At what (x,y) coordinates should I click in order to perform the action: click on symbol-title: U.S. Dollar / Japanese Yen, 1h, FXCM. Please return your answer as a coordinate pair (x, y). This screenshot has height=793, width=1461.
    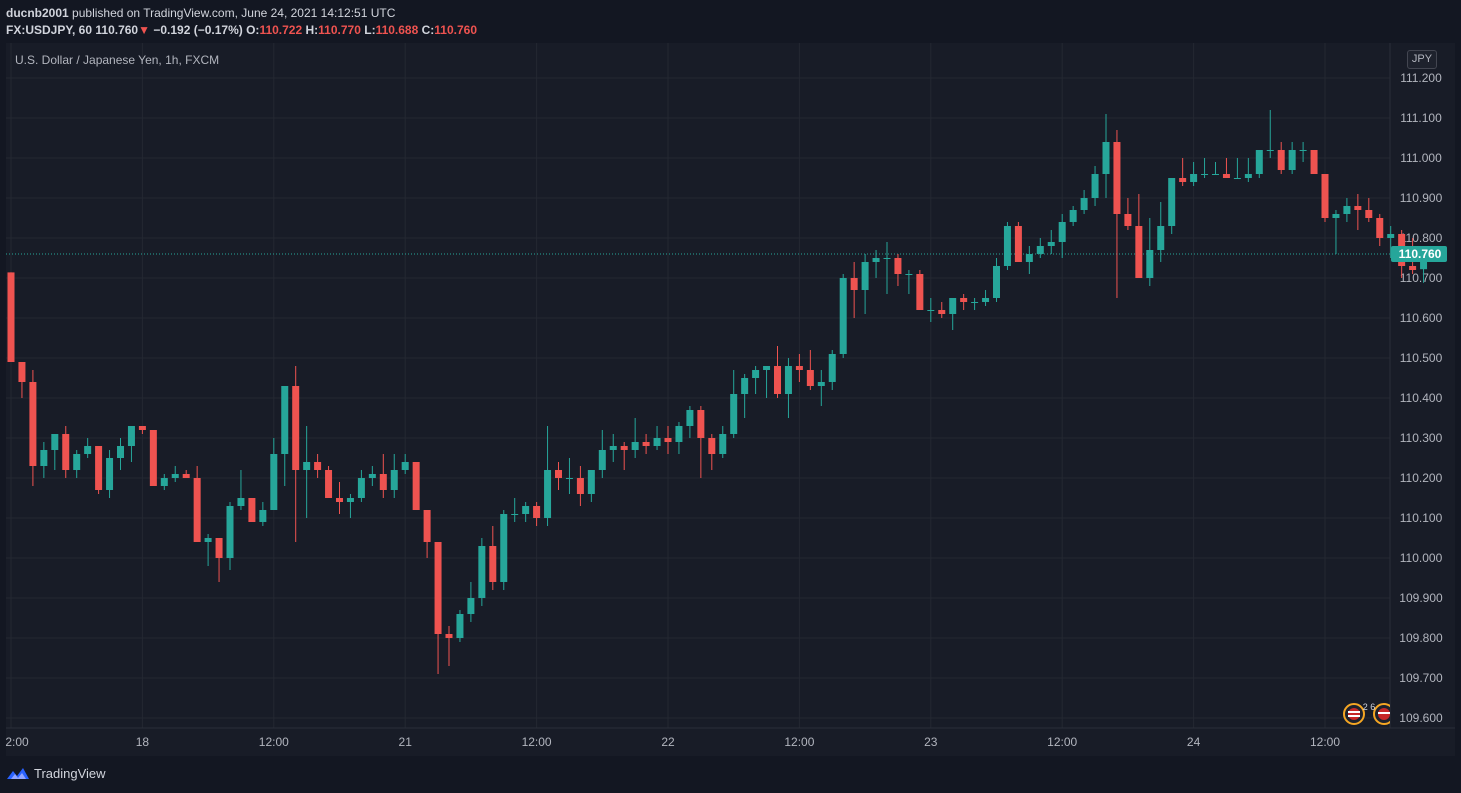
    Looking at the image, I should click on (117, 60).